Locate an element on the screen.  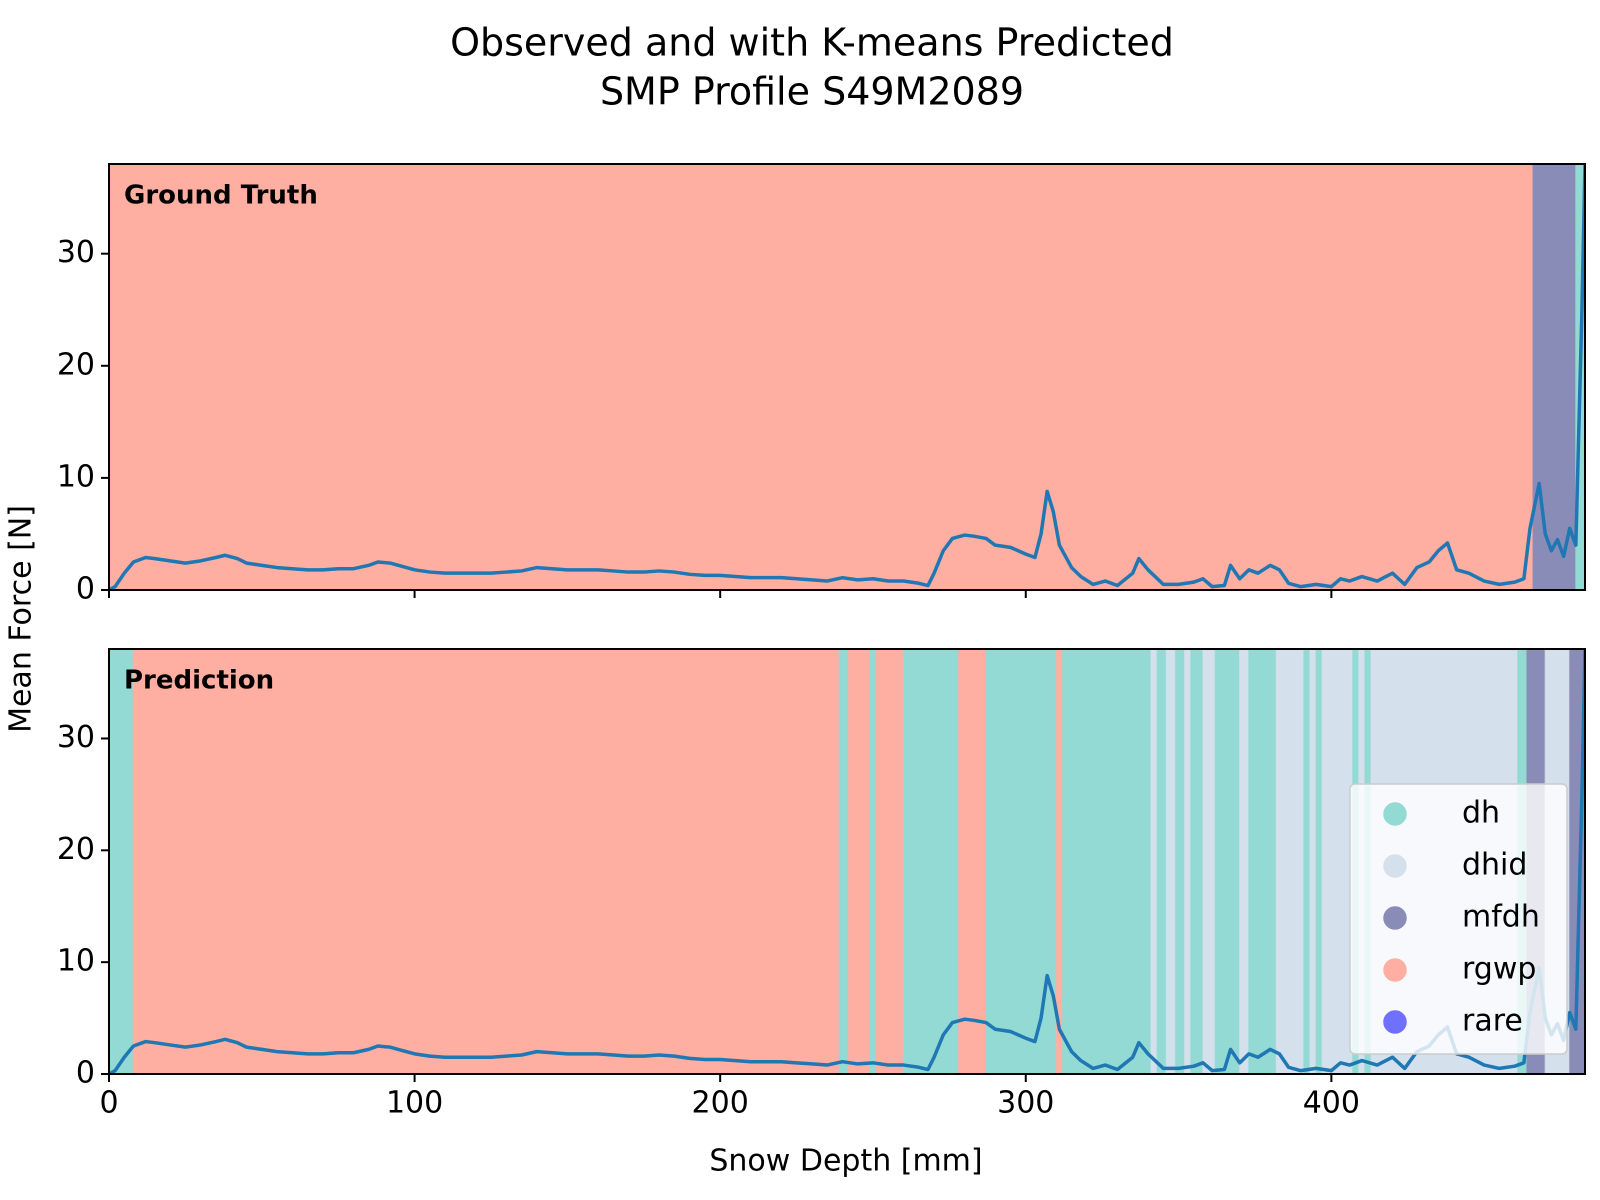
x-tick-label: 400 is located at coordinates (1331, 1103).